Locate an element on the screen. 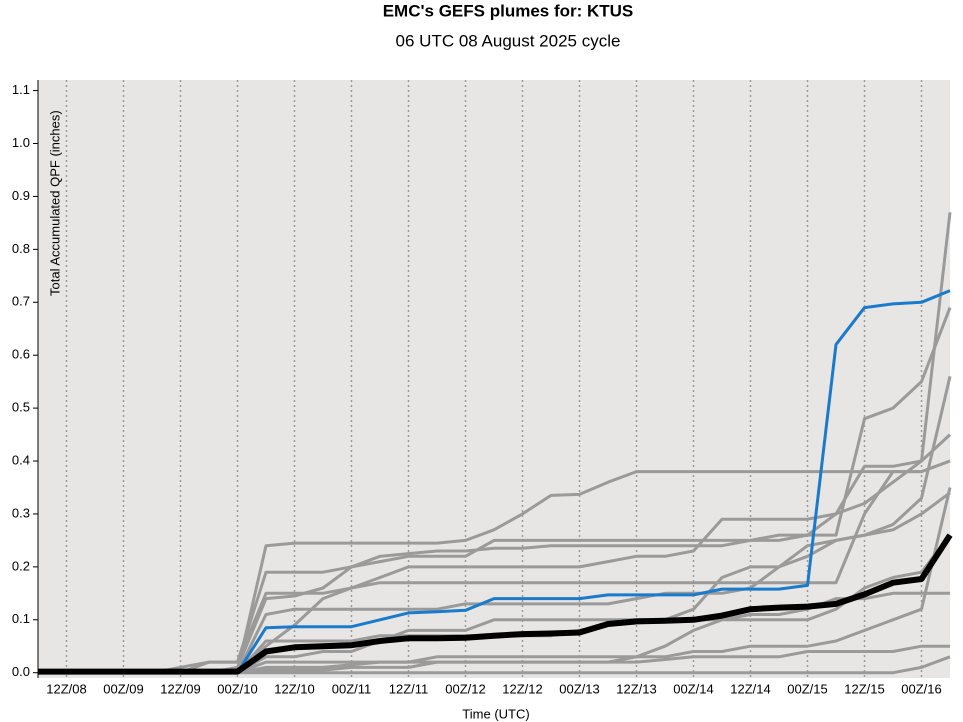 The width and height of the screenshot is (963, 722). y-tick-label: 1.0 is located at coordinates (21, 142).